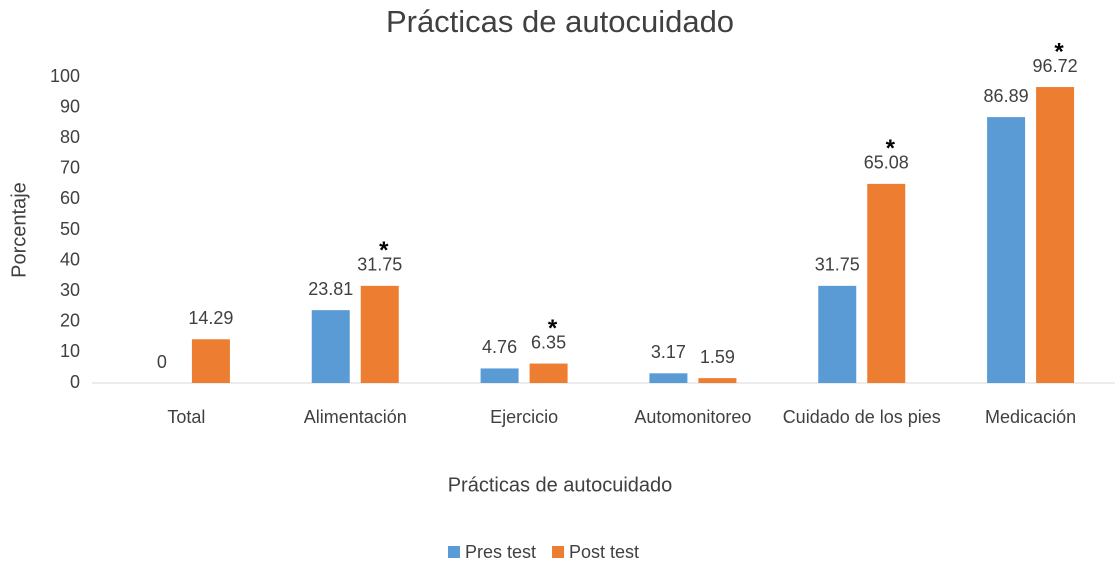  I want to click on x-tick-label-box: Alimentación, so click(355, 417).